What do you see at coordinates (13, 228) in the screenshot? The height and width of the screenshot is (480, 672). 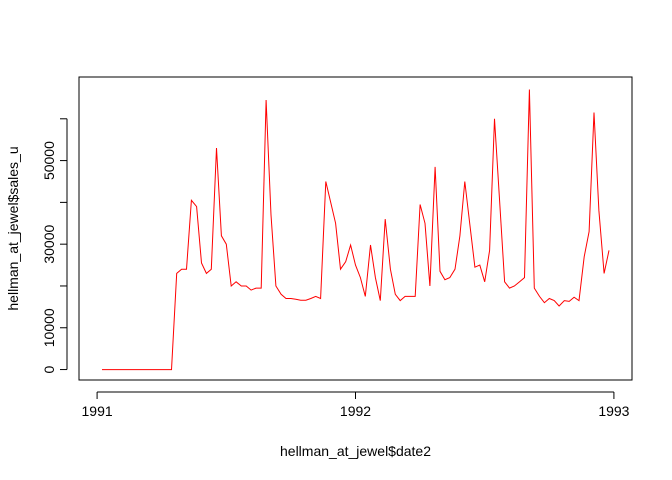 I see `y-axis-title: hellman_at_jewel$sales_u` at bounding box center [13, 228].